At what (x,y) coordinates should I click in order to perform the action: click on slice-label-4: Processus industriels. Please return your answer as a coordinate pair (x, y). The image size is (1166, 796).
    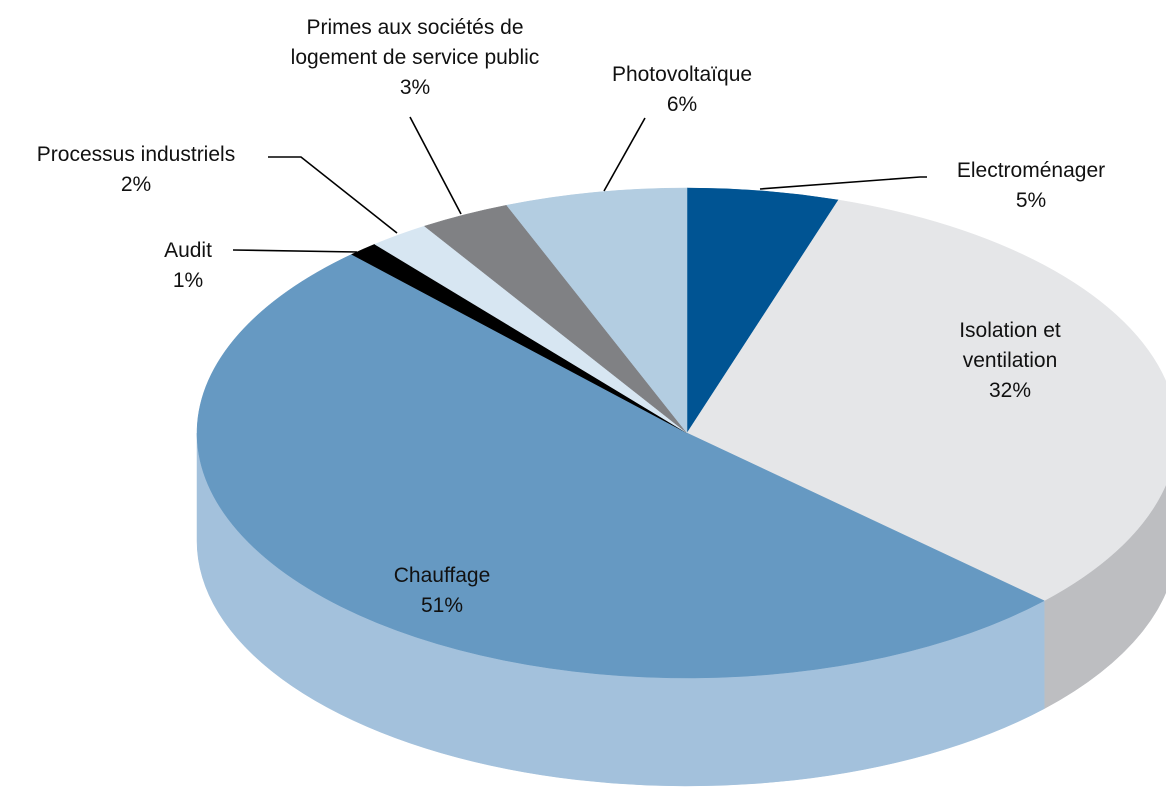
    Looking at the image, I should click on (136, 154).